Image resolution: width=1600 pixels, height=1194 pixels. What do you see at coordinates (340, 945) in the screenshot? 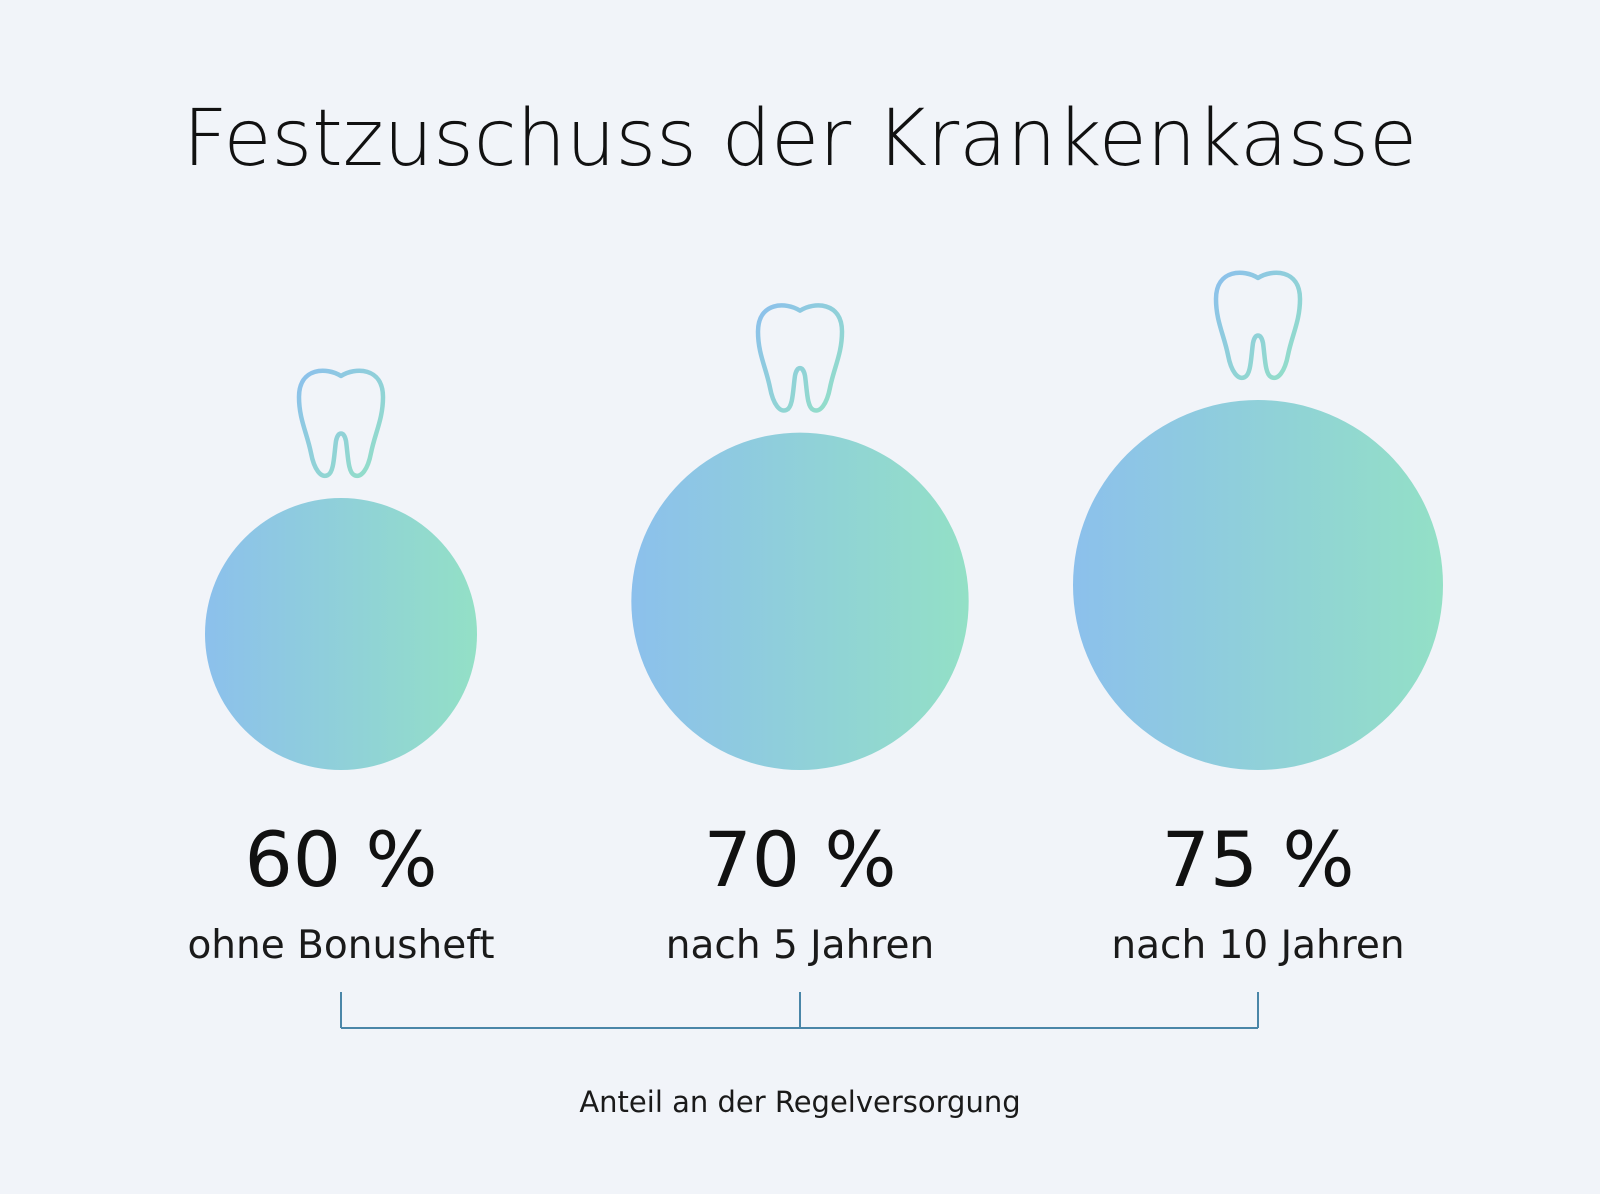
I see `category-label-1: ohne Bonusheft` at bounding box center [340, 945].